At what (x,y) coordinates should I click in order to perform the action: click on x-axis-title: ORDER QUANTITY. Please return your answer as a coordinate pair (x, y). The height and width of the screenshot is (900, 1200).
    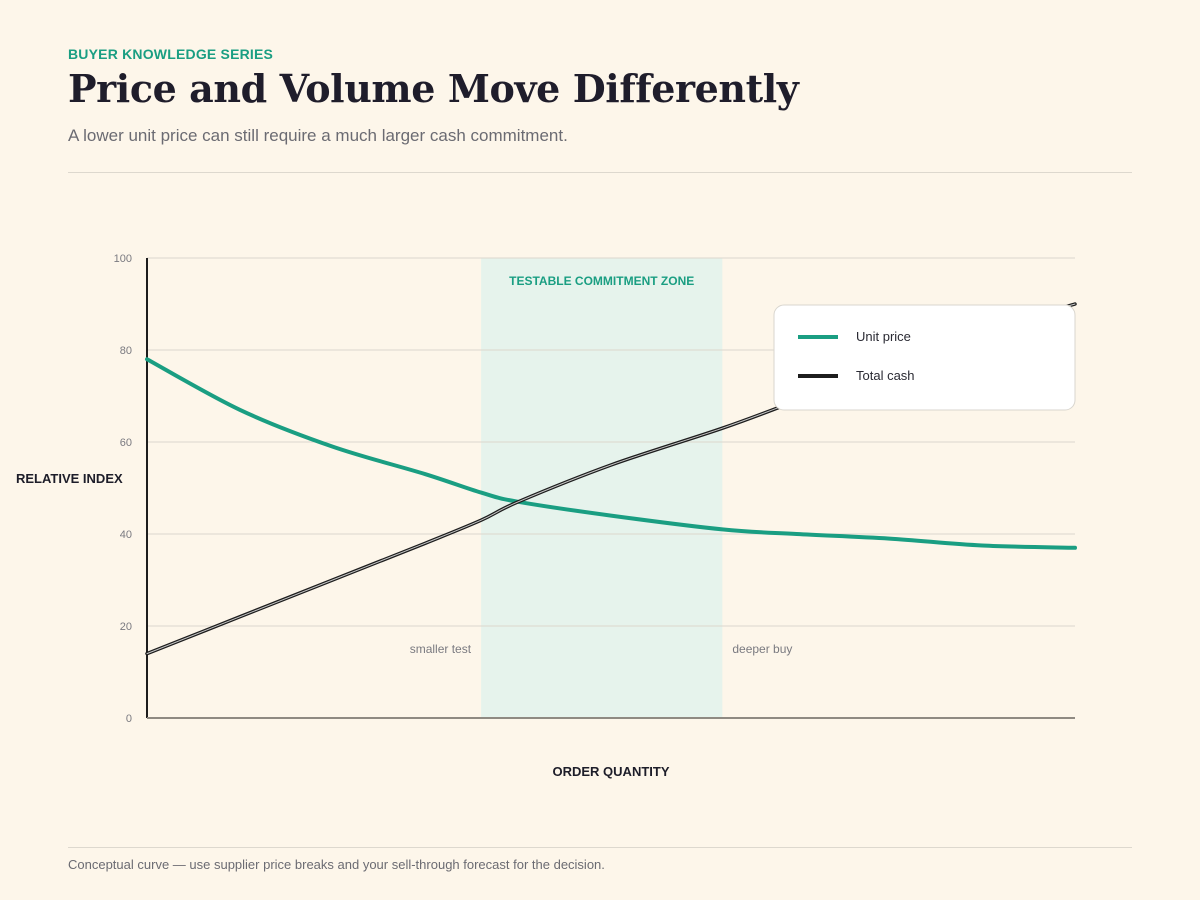
    Looking at the image, I should click on (611, 771).